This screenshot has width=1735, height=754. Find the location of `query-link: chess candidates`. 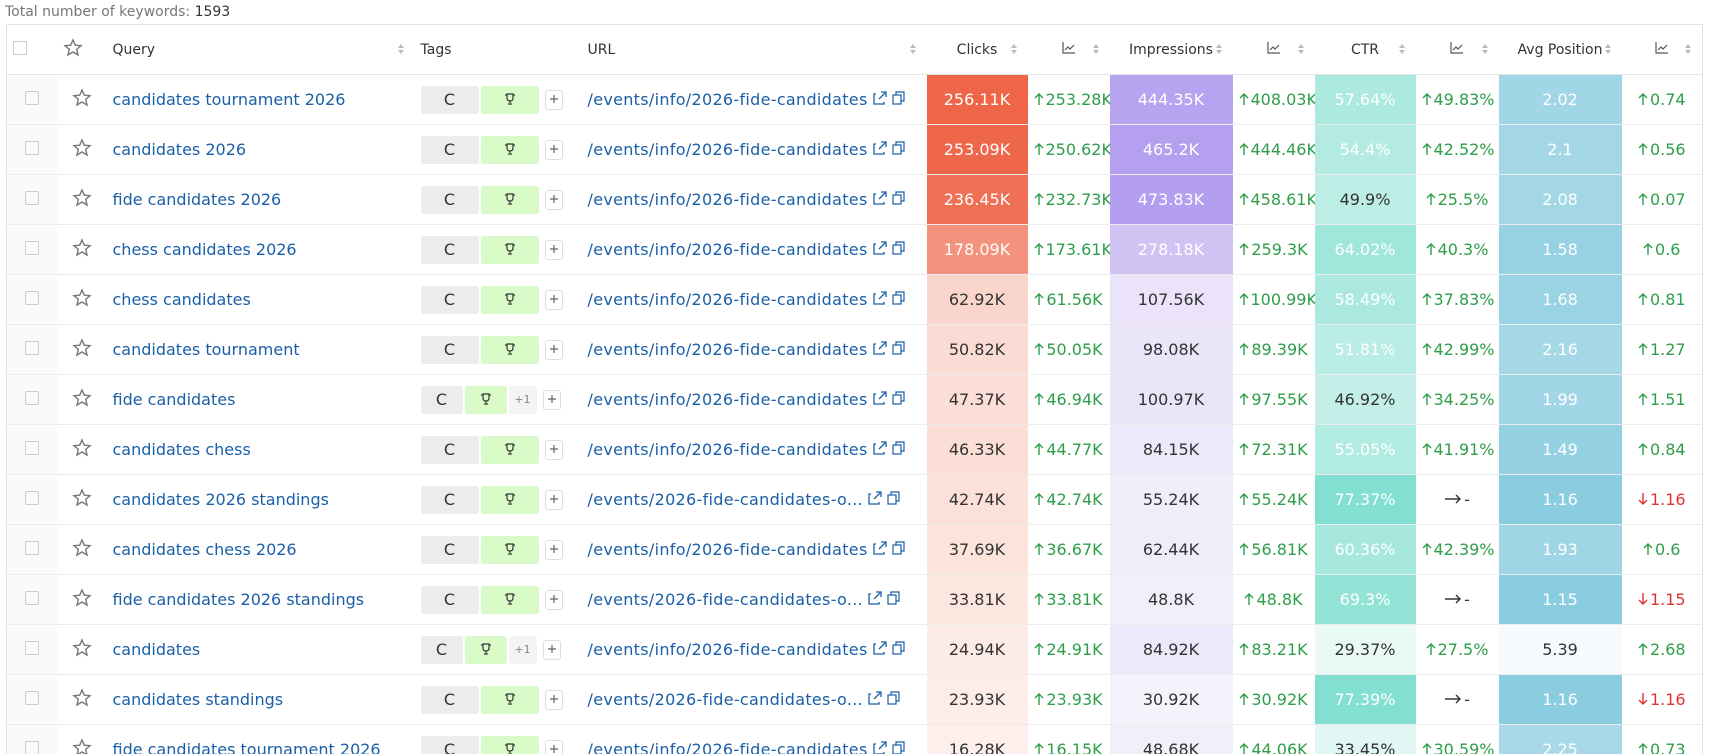

query-link: chess candidates is located at coordinates (181, 299).